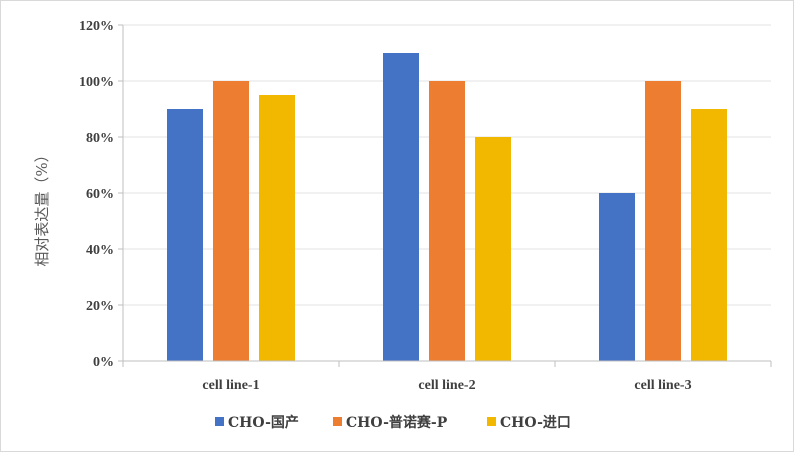 The width and height of the screenshot is (794, 453). What do you see at coordinates (42, 206) in the screenshot?
I see `y-axis-title: 相对表达量（%）` at bounding box center [42, 206].